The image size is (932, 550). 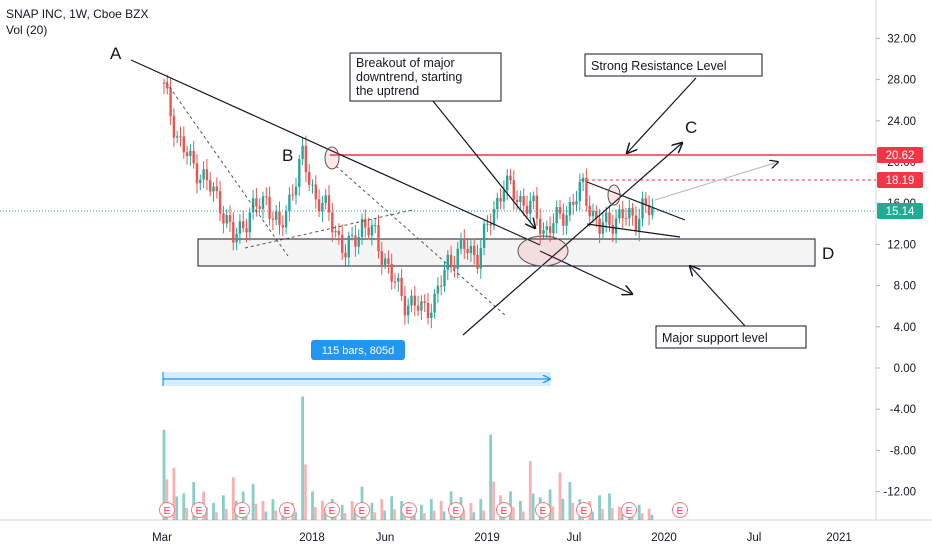 I want to click on support-callout-text: Major support level, so click(x=715, y=338).